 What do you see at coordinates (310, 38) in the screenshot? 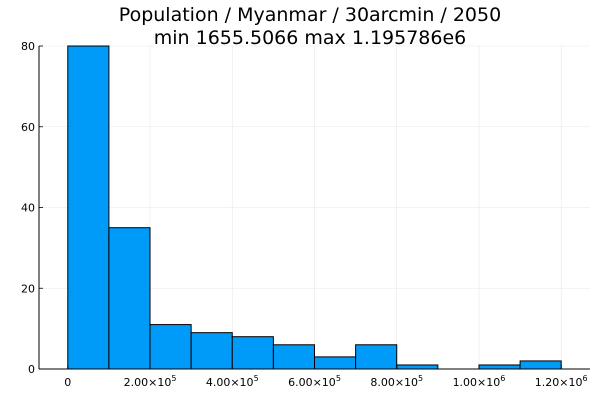
I see `chart-subtitle: min 1655.5066 max 1.195786e6` at bounding box center [310, 38].